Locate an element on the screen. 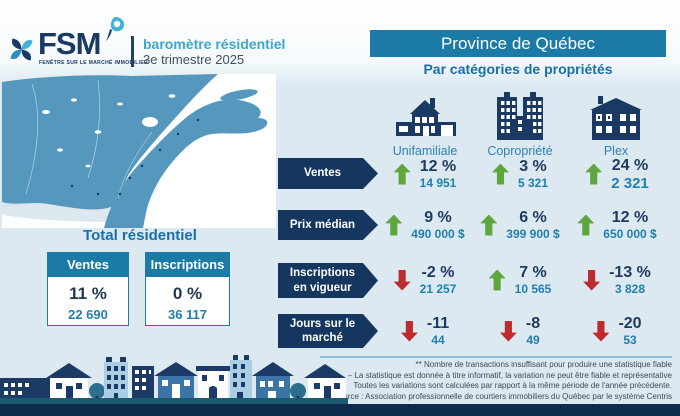  metric-label-ventes: Ventes is located at coordinates (328, 173).